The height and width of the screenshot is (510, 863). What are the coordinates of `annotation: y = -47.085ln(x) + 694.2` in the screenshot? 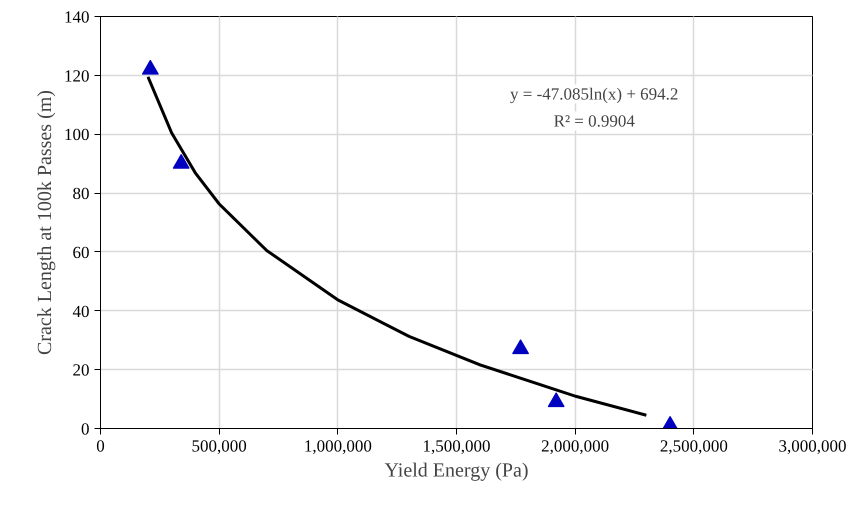 It's located at (594, 94).